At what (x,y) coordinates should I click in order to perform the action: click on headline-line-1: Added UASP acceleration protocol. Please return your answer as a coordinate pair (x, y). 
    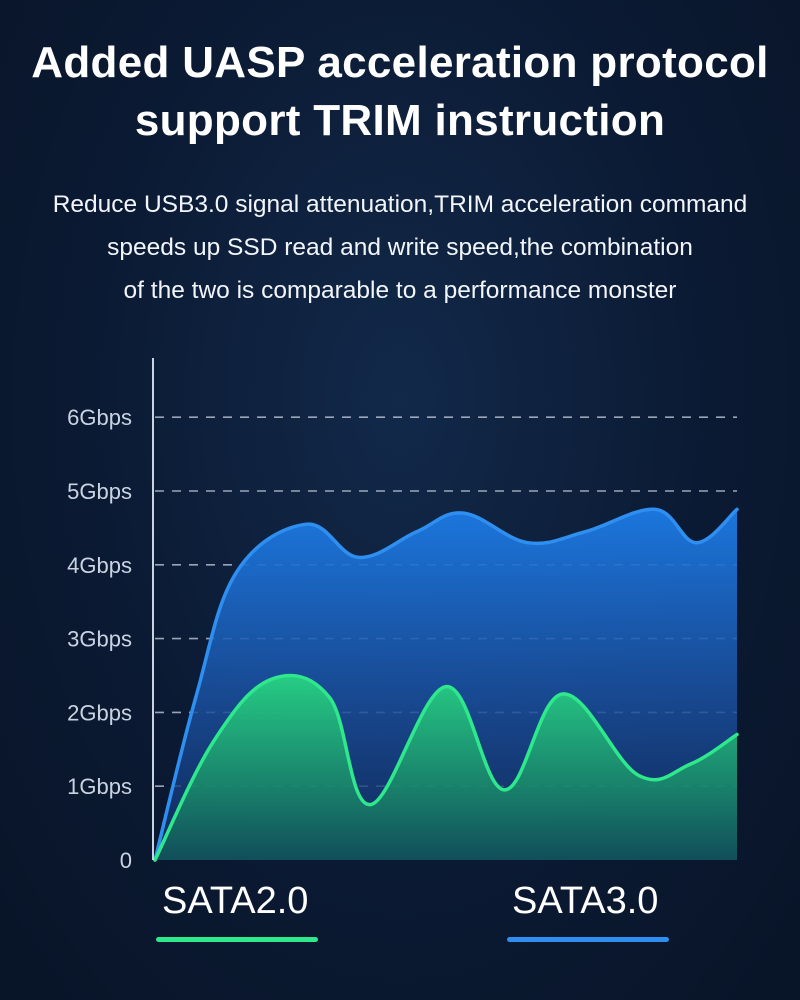
    Looking at the image, I should click on (400, 62).